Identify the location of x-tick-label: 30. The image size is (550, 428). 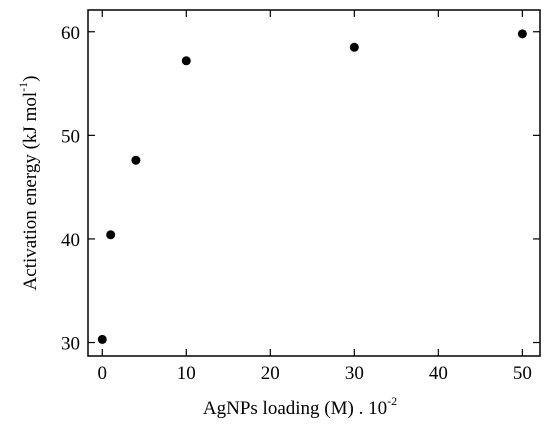
(354, 373).